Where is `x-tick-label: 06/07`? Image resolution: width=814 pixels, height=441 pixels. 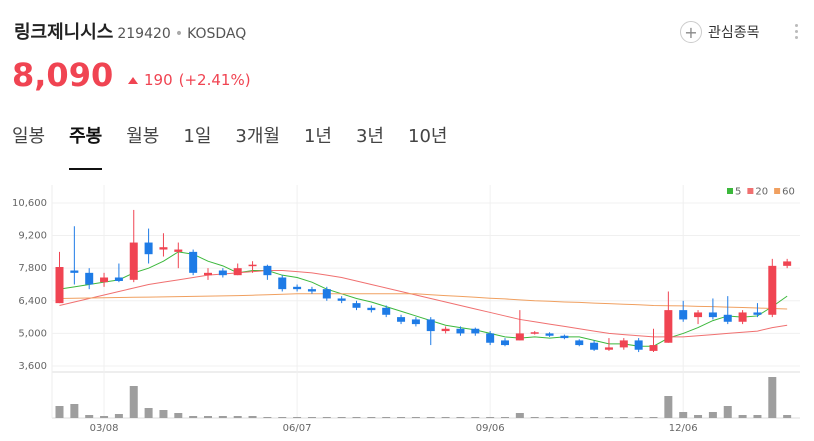
x-tick-label: 06/07 is located at coordinates (297, 428).